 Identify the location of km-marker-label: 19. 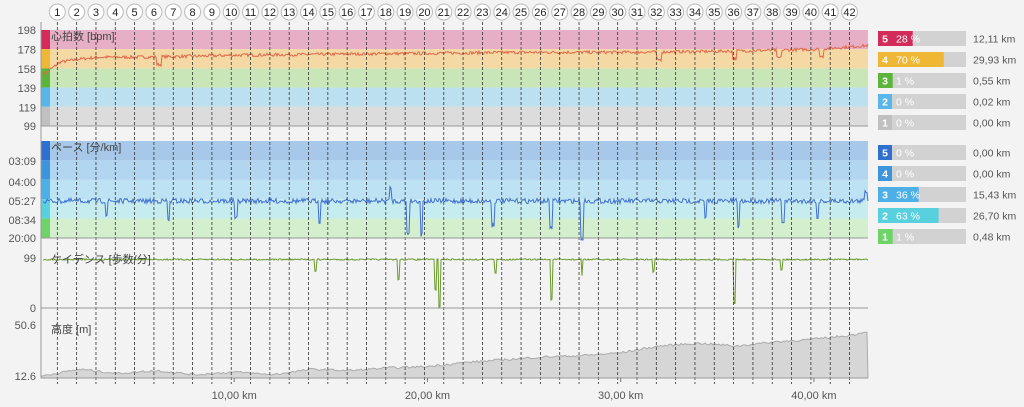
(405, 13).